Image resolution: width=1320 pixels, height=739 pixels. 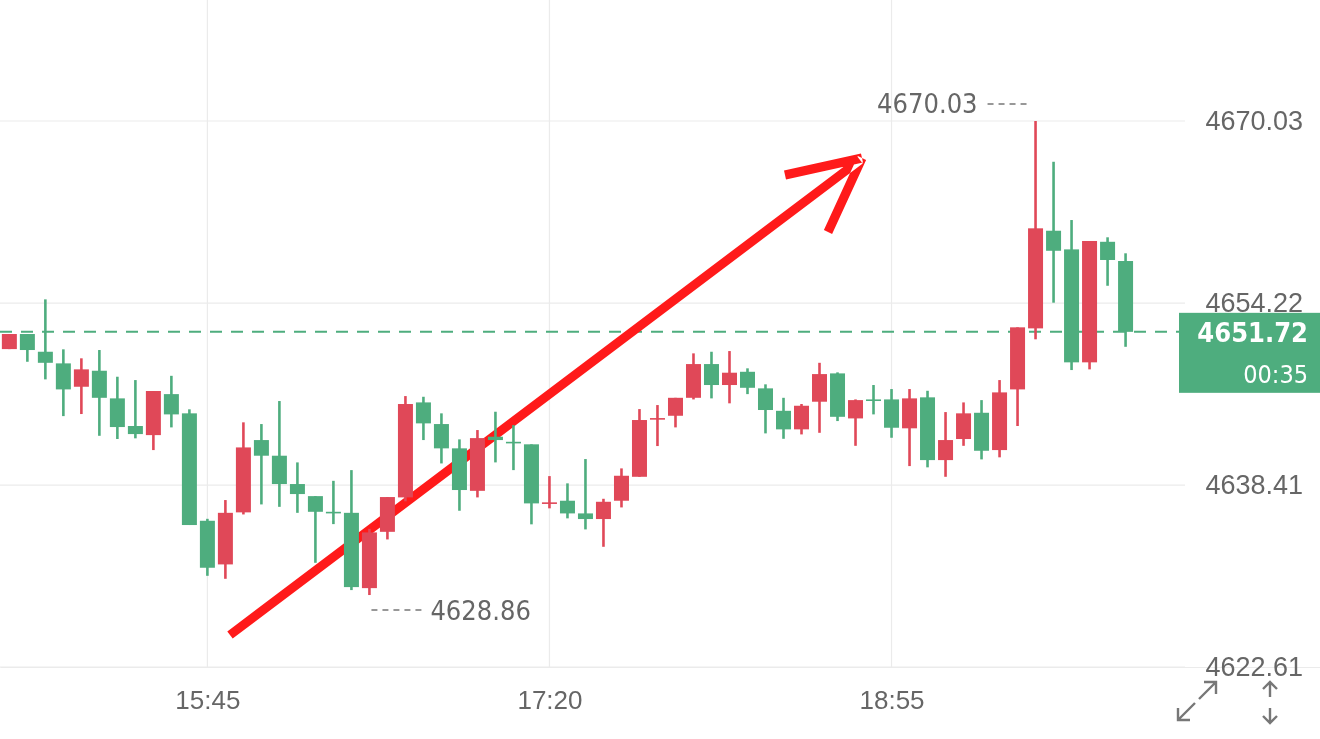 I want to click on annotation: 4670.03, so click(x=927, y=104).